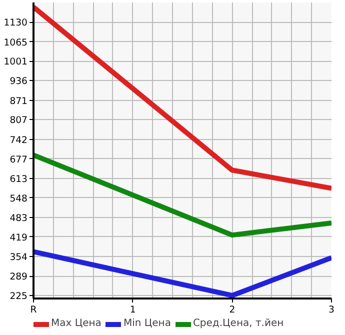  I want to click on x-tick-label: R, so click(34, 310).